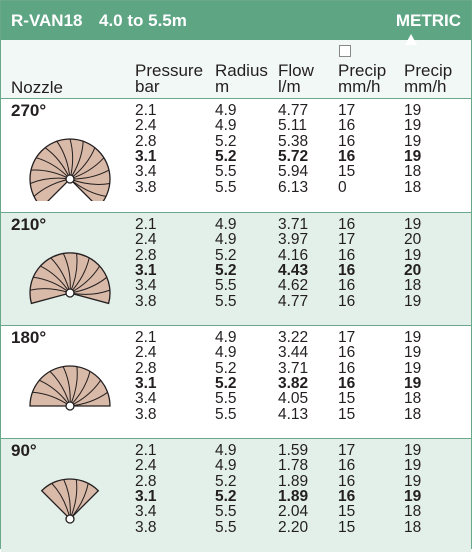  Describe the element at coordinates (236, 301) in the screenshot. I see `table-row: 3.8 5.5 4.77 16 19` at that location.